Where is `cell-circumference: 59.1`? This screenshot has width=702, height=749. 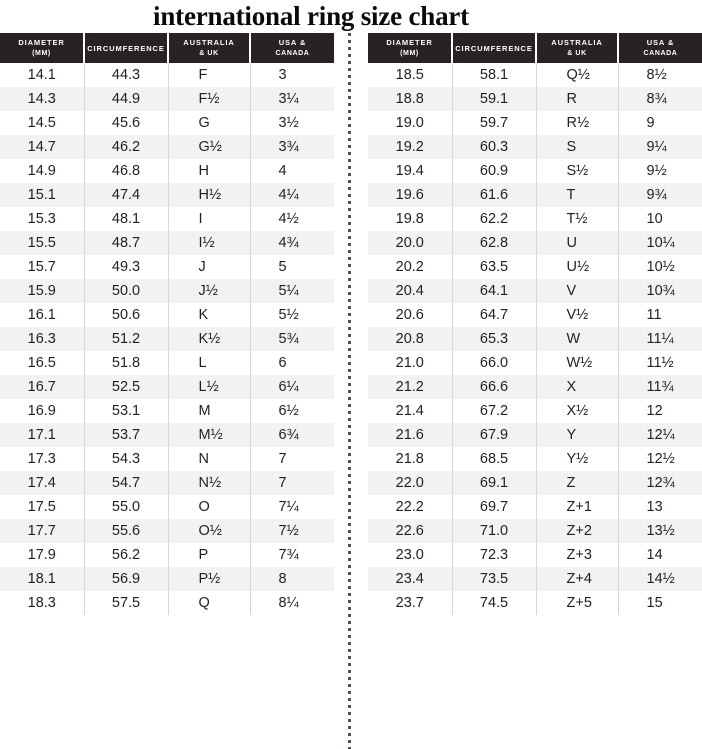 cell-circumference: 59.1 is located at coordinates (493, 99).